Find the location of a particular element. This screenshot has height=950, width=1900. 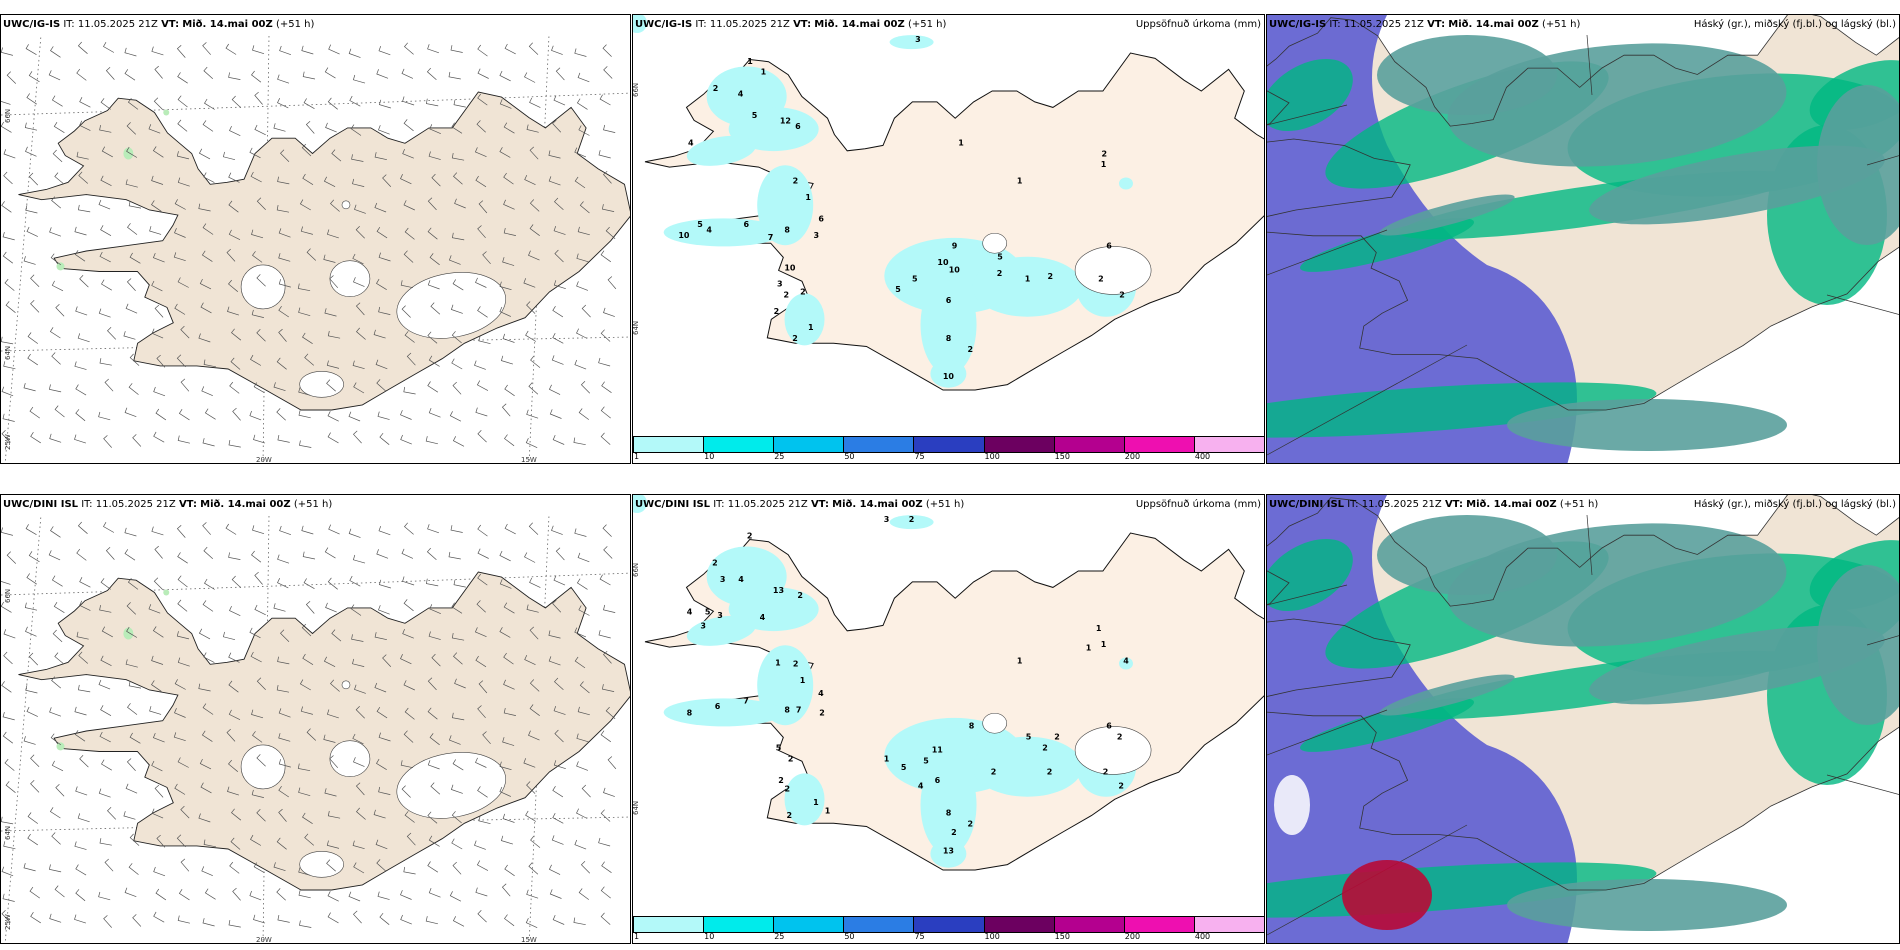

precip-value-label: 6 is located at coordinates (718, 706).